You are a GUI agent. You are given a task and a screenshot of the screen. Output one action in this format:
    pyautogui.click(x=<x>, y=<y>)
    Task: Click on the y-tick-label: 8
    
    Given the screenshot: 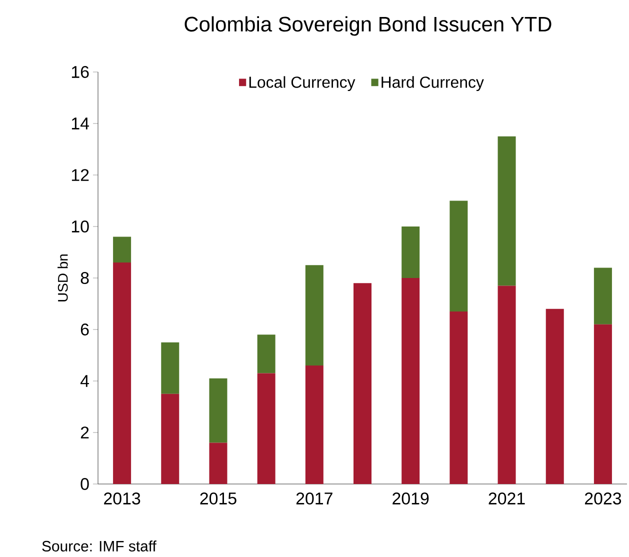 What is the action you would take?
    pyautogui.click(x=84, y=278)
    